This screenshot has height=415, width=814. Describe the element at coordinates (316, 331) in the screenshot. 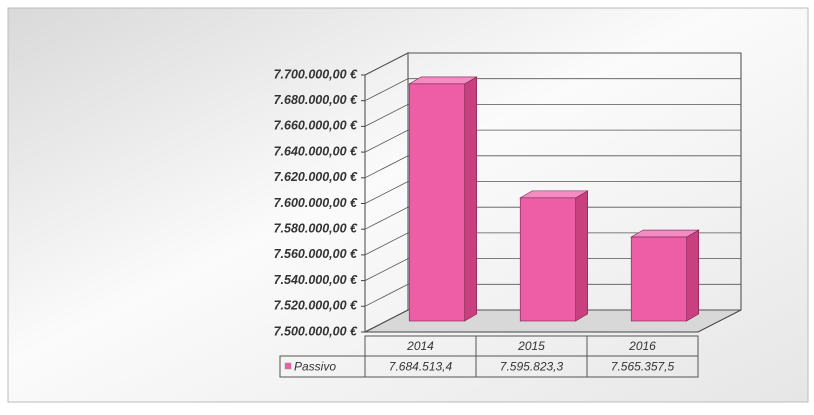

I see `y-tick-label: 7.500.000,00 €` at that location.